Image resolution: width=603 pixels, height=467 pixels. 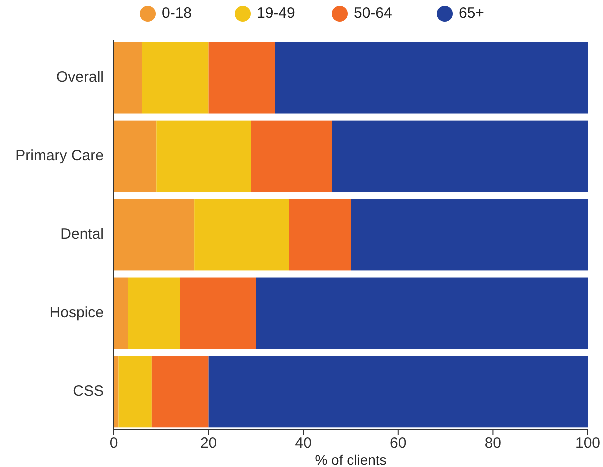 What do you see at coordinates (80, 77) in the screenshot?
I see `y-tick-label: Overall` at bounding box center [80, 77].